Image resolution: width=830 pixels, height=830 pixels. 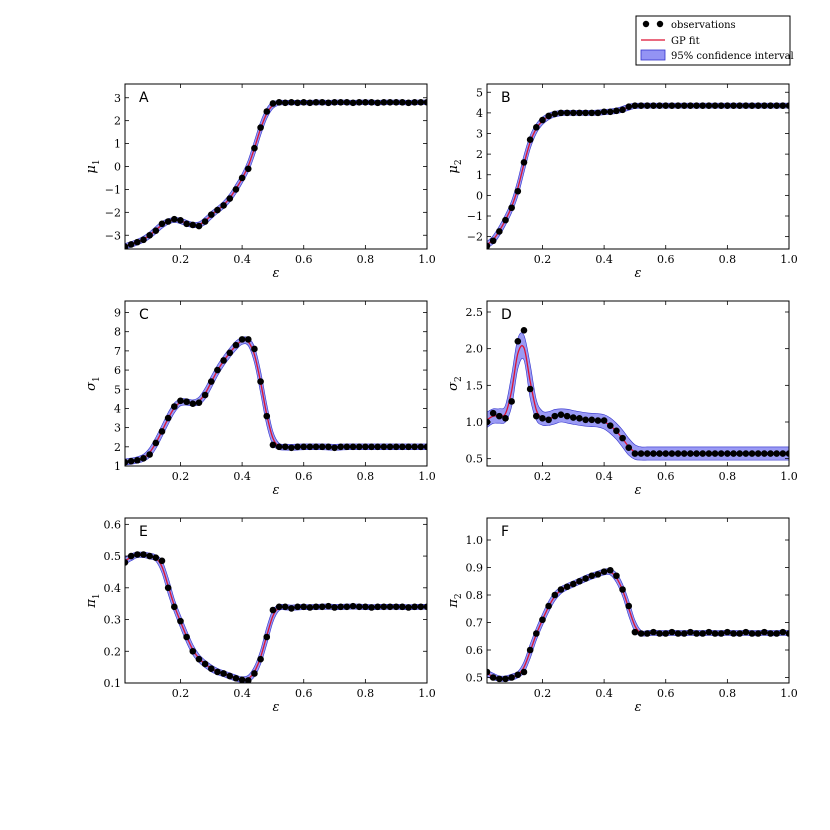 I want to click on panel-a: 0.2 0.4 0.6 0.8 1.0 −3 −2 −1 0 1 2 3 ε μ1 A, so click(x=260, y=182).